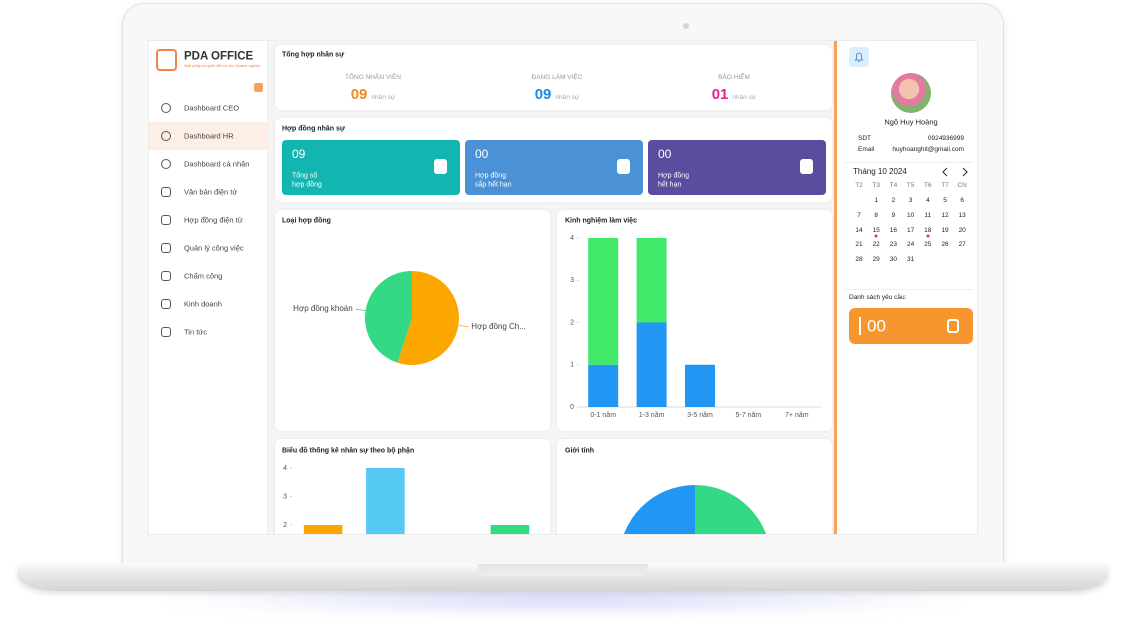  I want to click on weekday: CN, so click(962, 185).